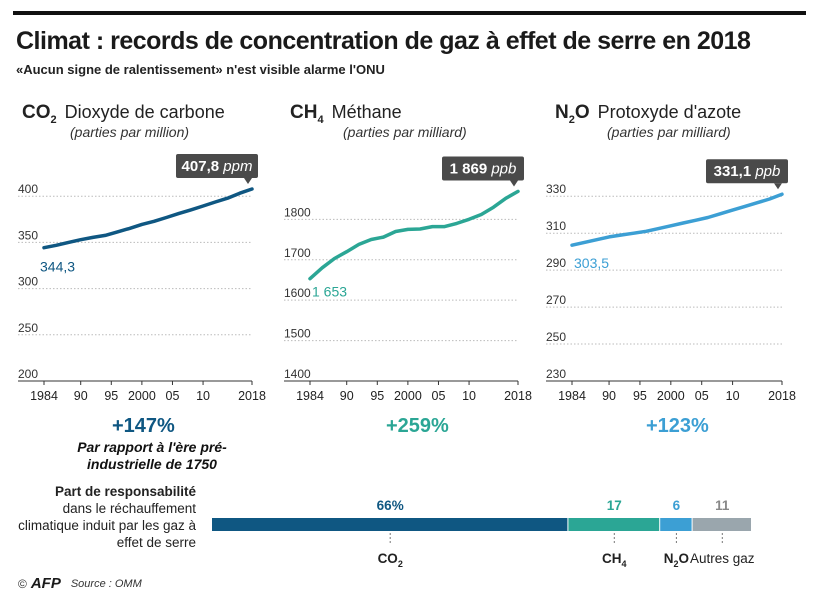 This screenshot has height=600, width=821. I want to click on ch4-end-callout-box, so click(483, 168).